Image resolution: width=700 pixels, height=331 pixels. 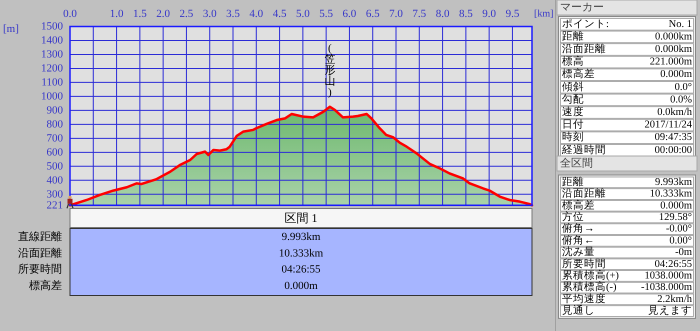 I want to click on x-tick-label: 8.5, so click(x=466, y=14).